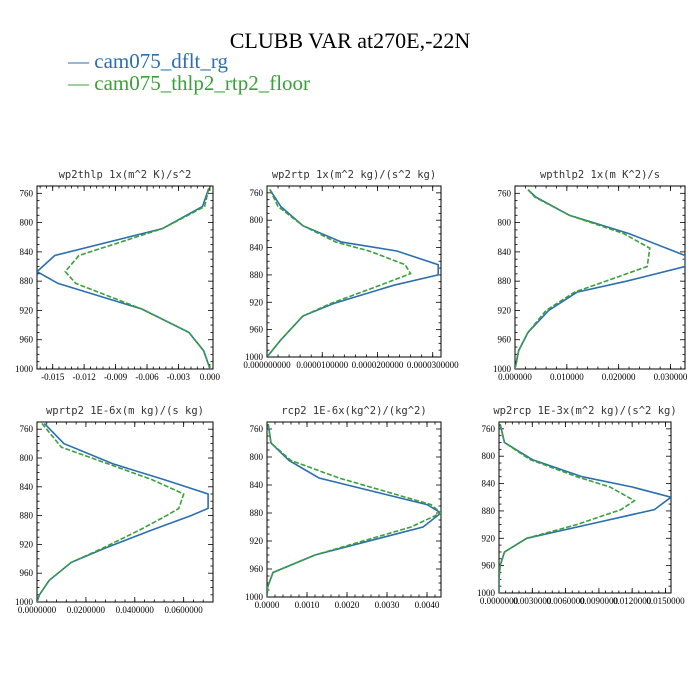 This screenshot has width=700, height=700. What do you see at coordinates (427, 605) in the screenshot?
I see `x-tick-label: 0.0040` at bounding box center [427, 605].